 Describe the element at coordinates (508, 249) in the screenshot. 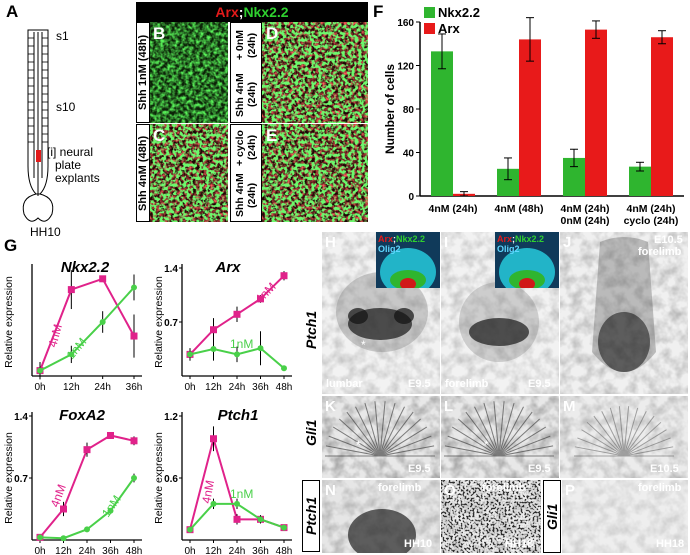

I see `inset-i-olig2: Olig2` at that location.